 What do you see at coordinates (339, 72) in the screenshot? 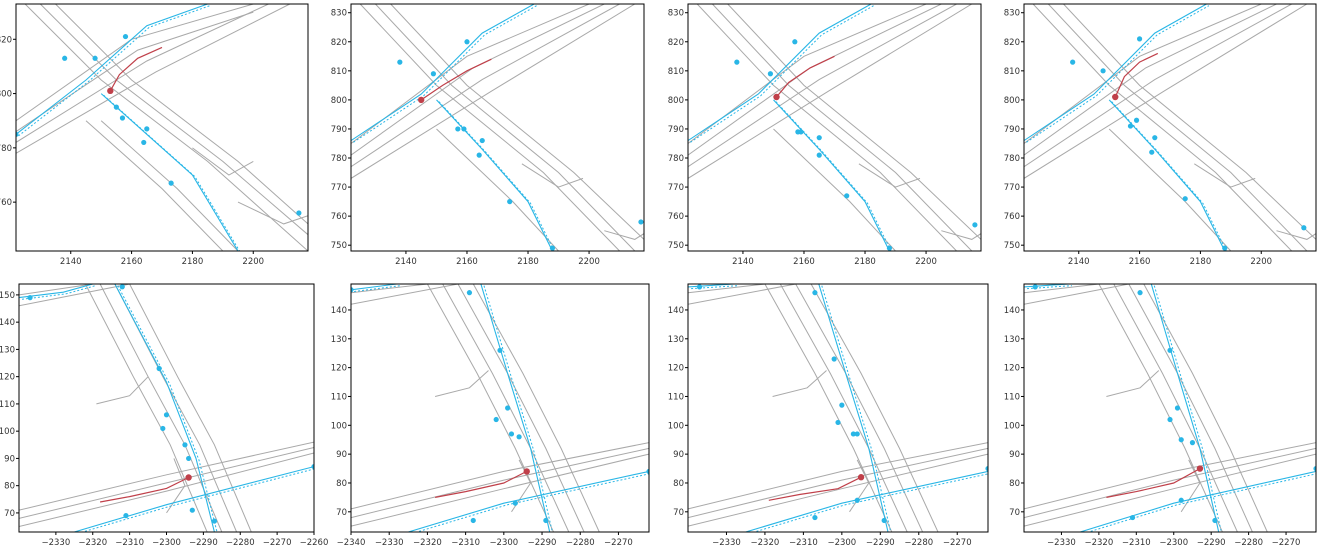
I see `y-tick-label: 810` at bounding box center [339, 72].